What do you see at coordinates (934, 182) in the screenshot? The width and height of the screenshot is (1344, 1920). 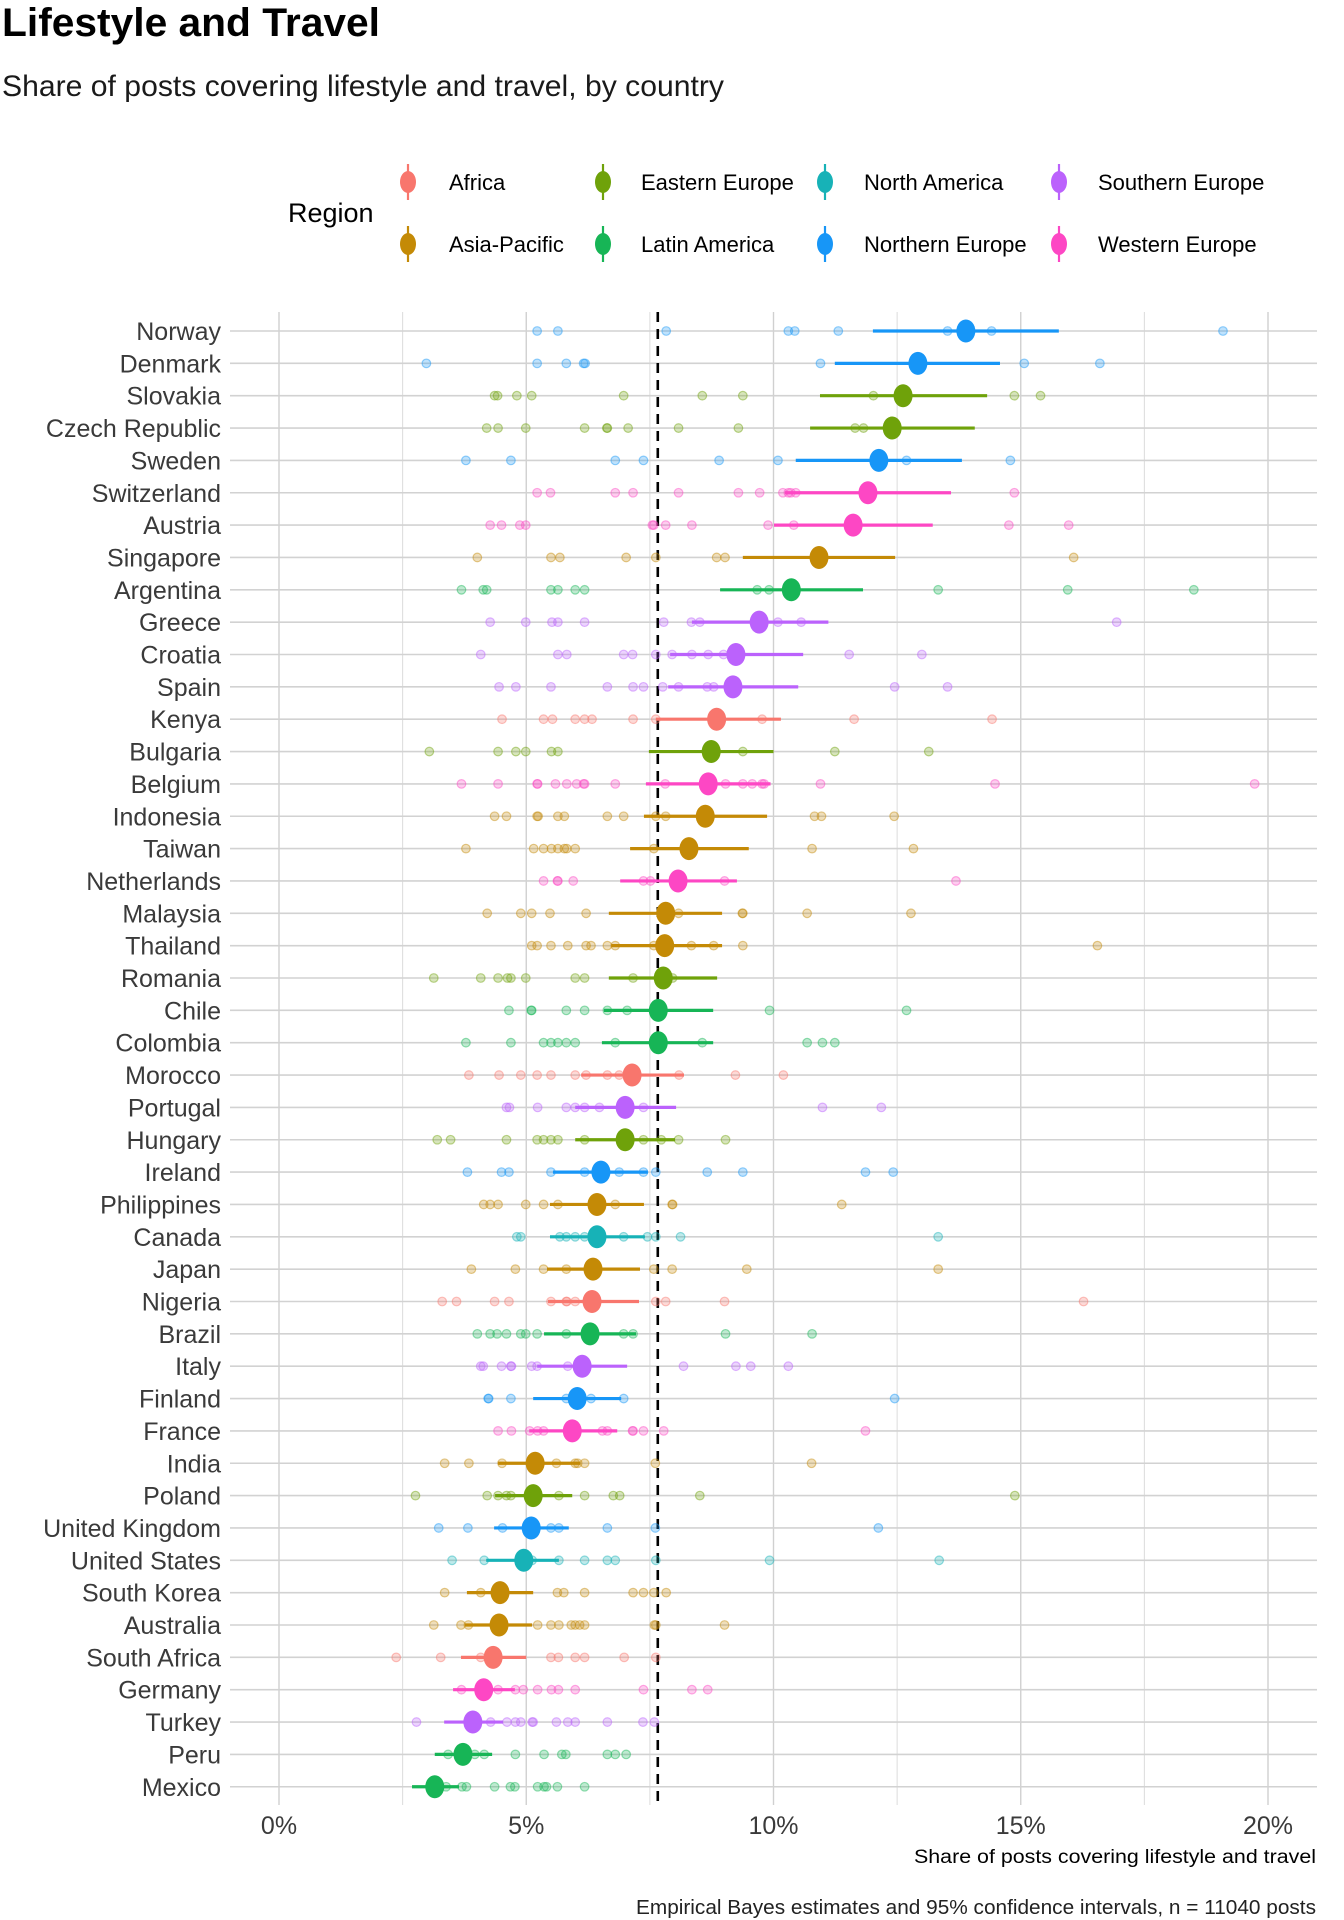 I see `legend-label: North America` at bounding box center [934, 182].